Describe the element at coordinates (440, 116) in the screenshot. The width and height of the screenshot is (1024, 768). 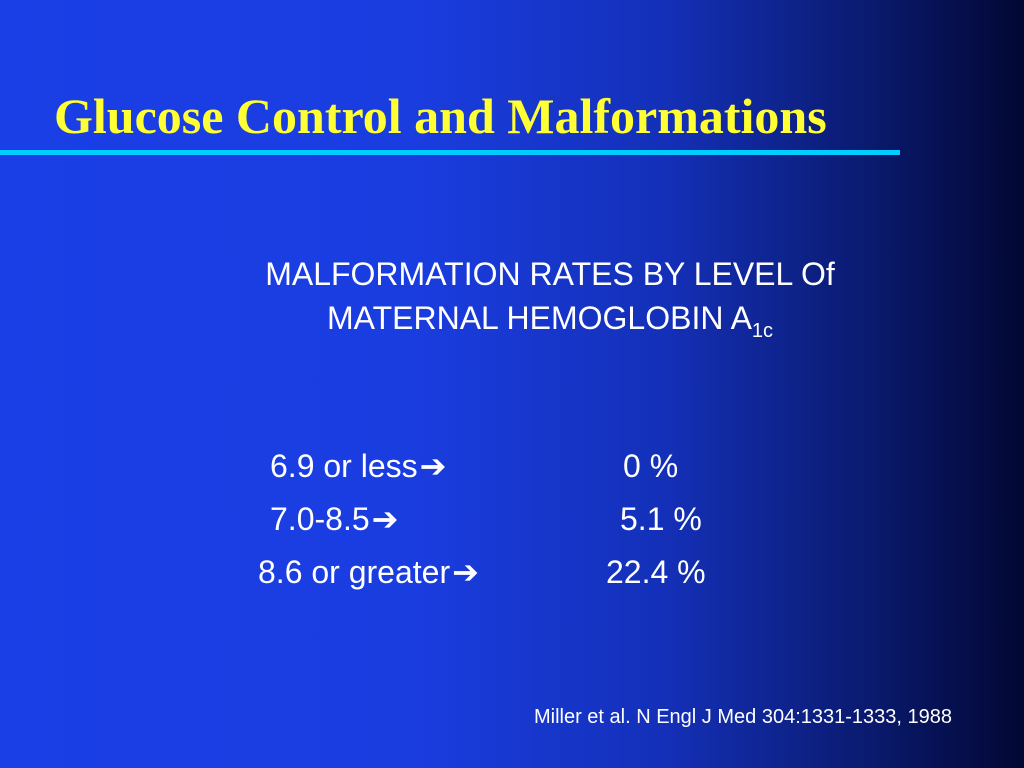
I see `slide-title: Glucose Control and Malformations` at that location.